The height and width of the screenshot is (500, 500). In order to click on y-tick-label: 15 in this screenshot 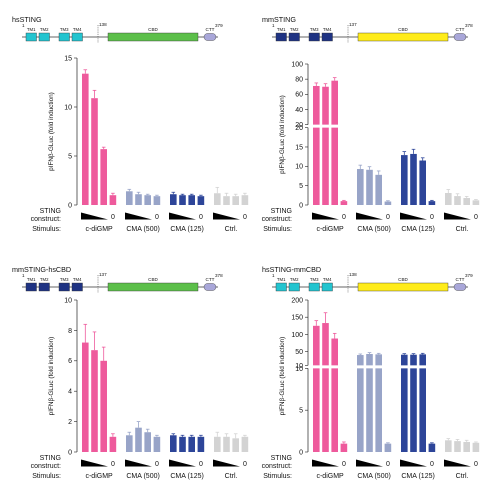, I will do `click(68, 58)`.